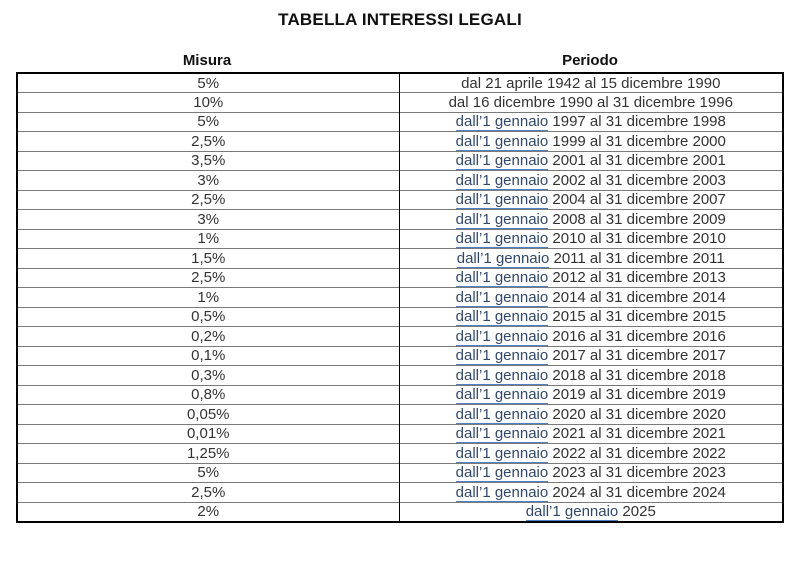  I want to click on periodo-text: 2020 al 31 dicembre 2020, so click(637, 414).